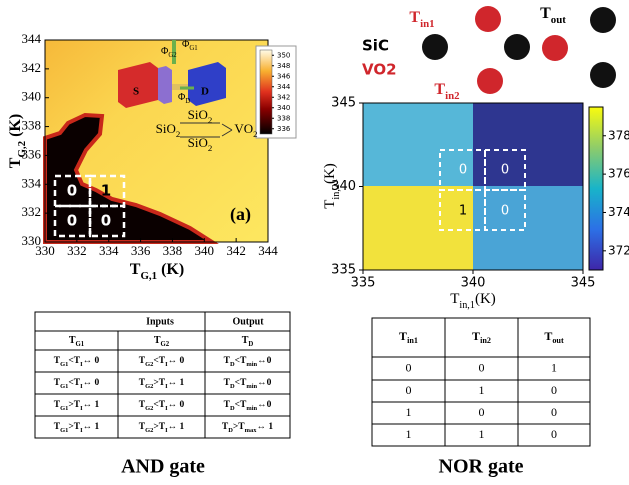  I want to click on column-header: TG1, so click(77, 341).